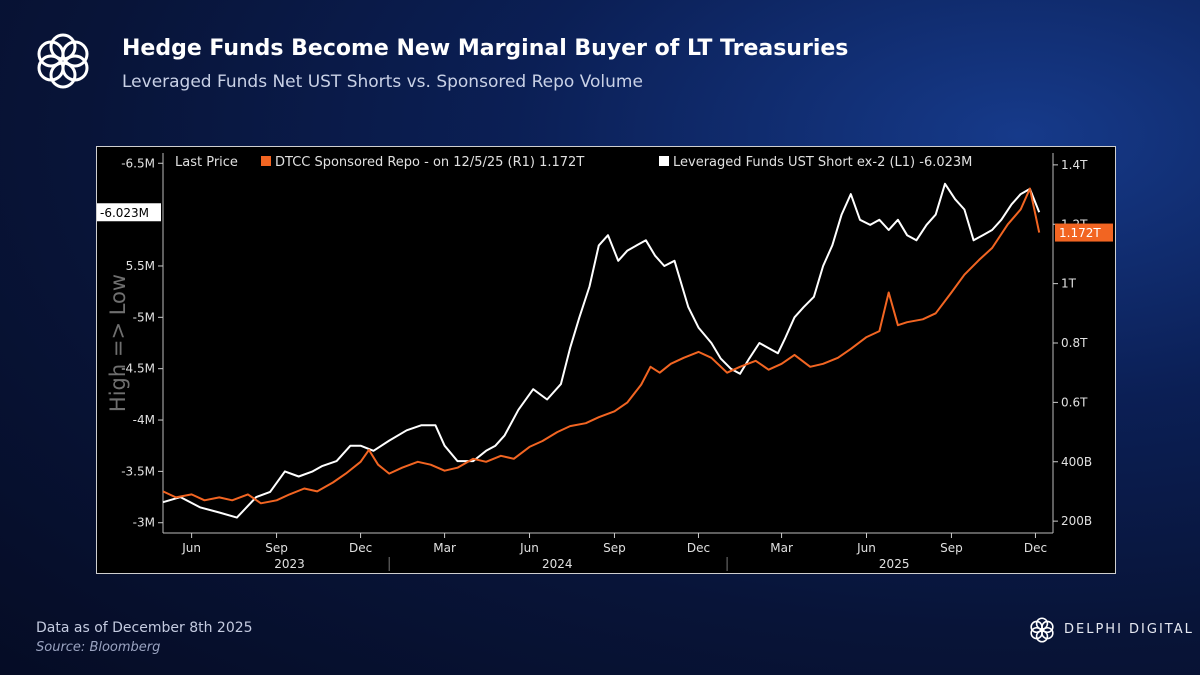 This screenshot has width=1200, height=675. Describe the element at coordinates (894, 564) in the screenshot. I see `year-label: 2025` at that location.